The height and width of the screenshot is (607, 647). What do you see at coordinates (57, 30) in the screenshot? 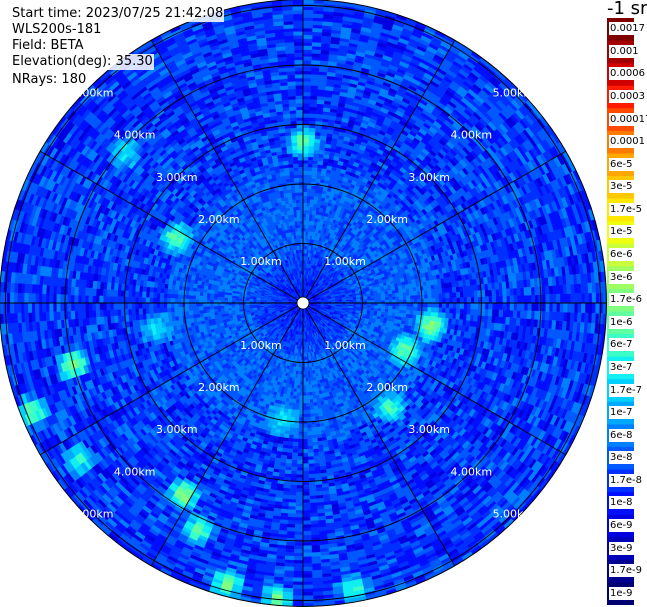
I see `instrument-text: WLS200s-181` at bounding box center [57, 30].